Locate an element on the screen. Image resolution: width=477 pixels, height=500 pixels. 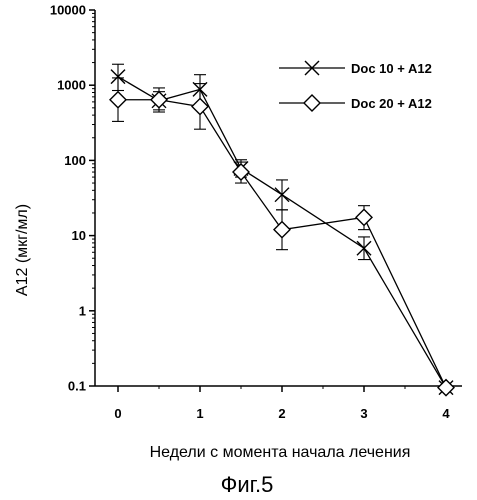
x-tick-label: 2 is located at coordinates (281, 413).